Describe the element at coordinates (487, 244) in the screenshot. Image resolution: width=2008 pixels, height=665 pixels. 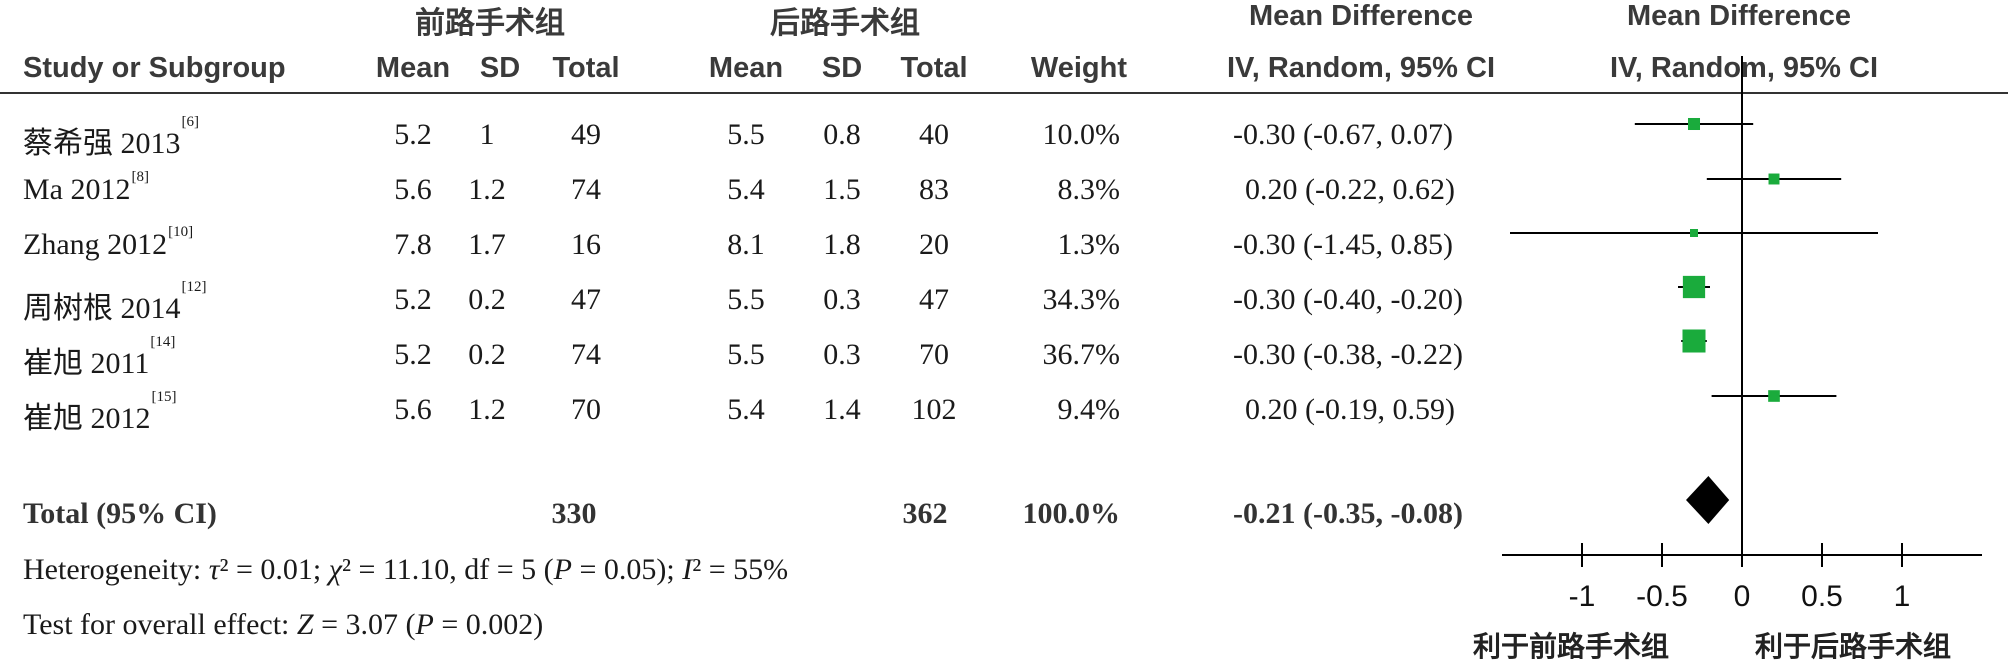
I see `sd1-value: 1.7` at that location.